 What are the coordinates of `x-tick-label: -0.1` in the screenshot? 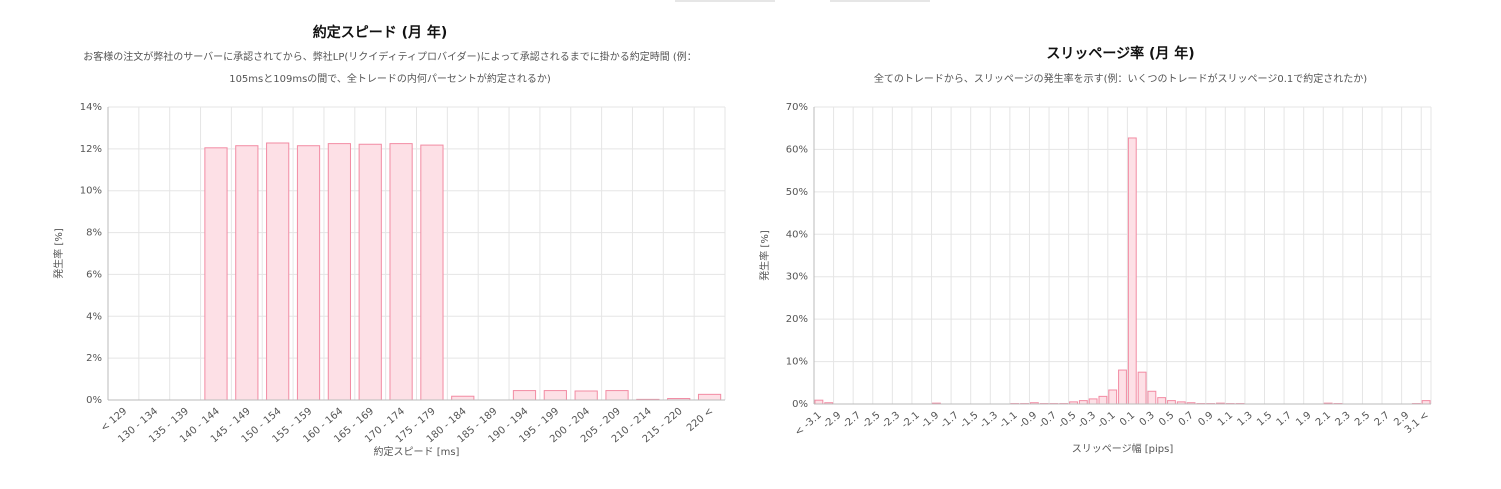 It's located at (1107, 420).